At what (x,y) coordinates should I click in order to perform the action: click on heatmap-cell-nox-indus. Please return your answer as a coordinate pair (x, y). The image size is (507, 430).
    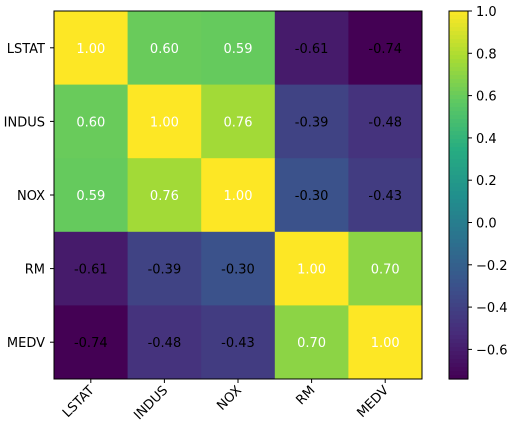
    Looking at the image, I should click on (164, 195).